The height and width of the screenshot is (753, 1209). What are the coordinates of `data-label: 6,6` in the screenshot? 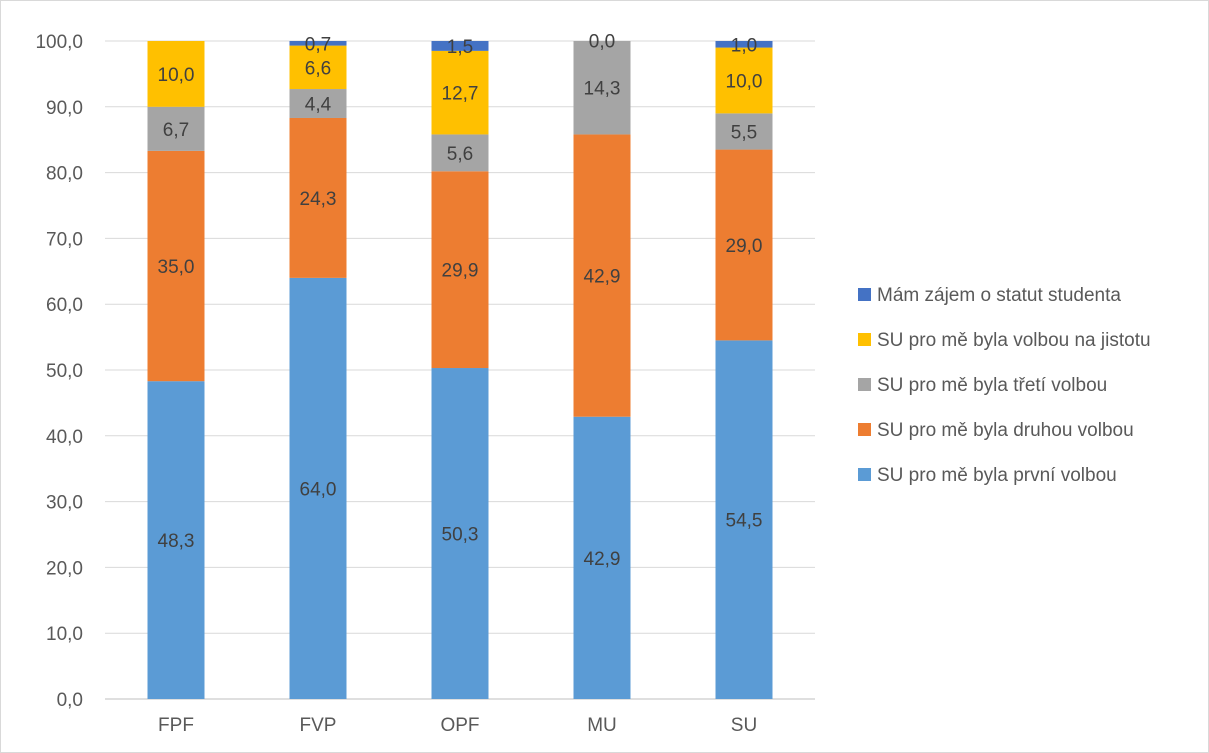 It's located at (318, 68).